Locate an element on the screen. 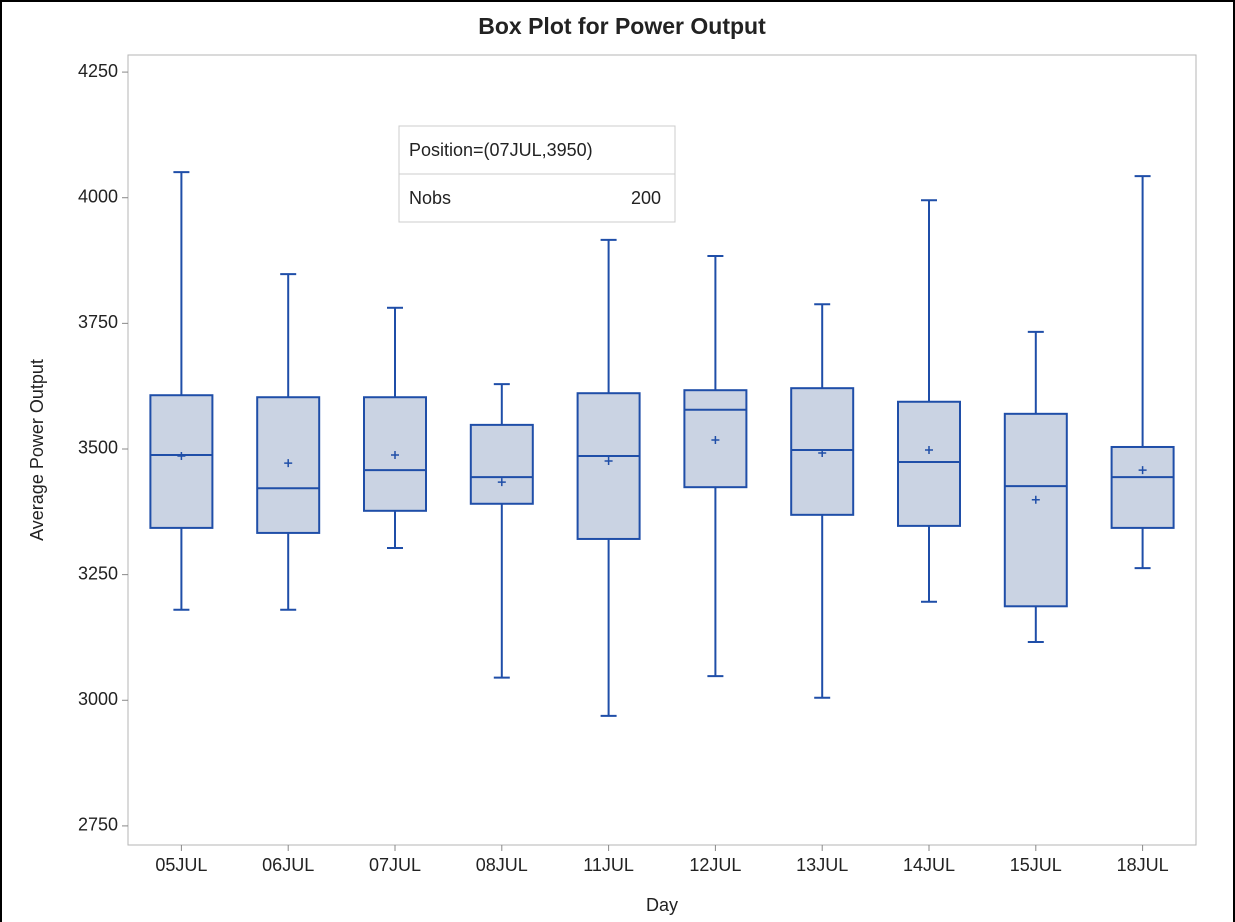 Image resolution: width=1235 pixels, height=922 pixels. x-tick-label: 08JUL is located at coordinates (502, 865).